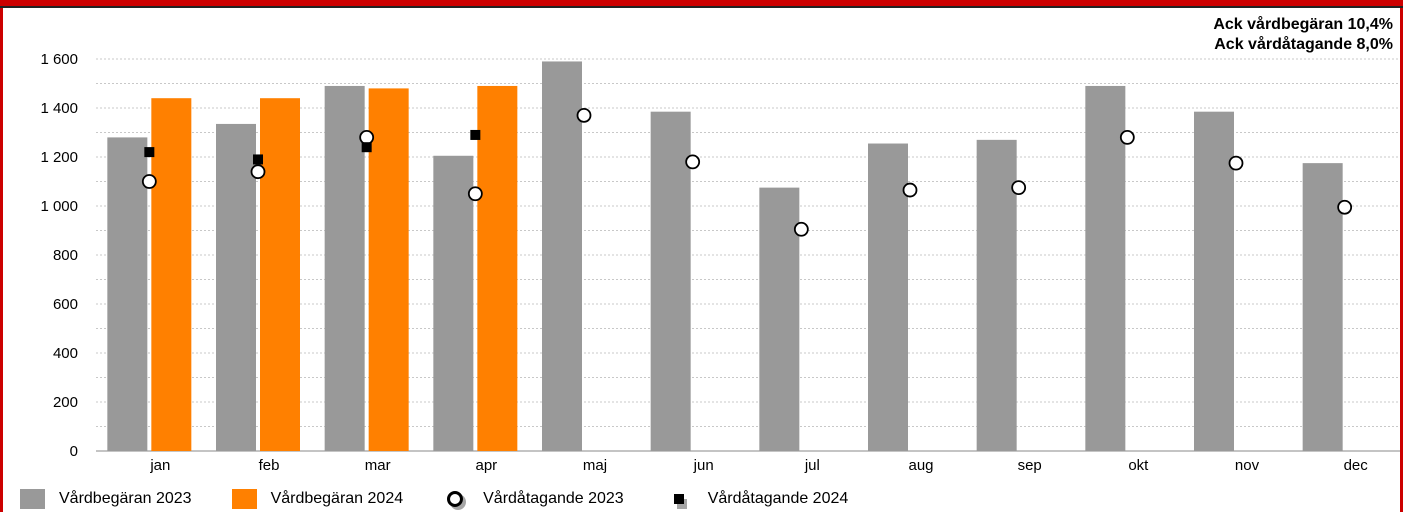  What do you see at coordinates (475, 194) in the screenshot?
I see `marker-vardatagande-2023-apr` at bounding box center [475, 194].